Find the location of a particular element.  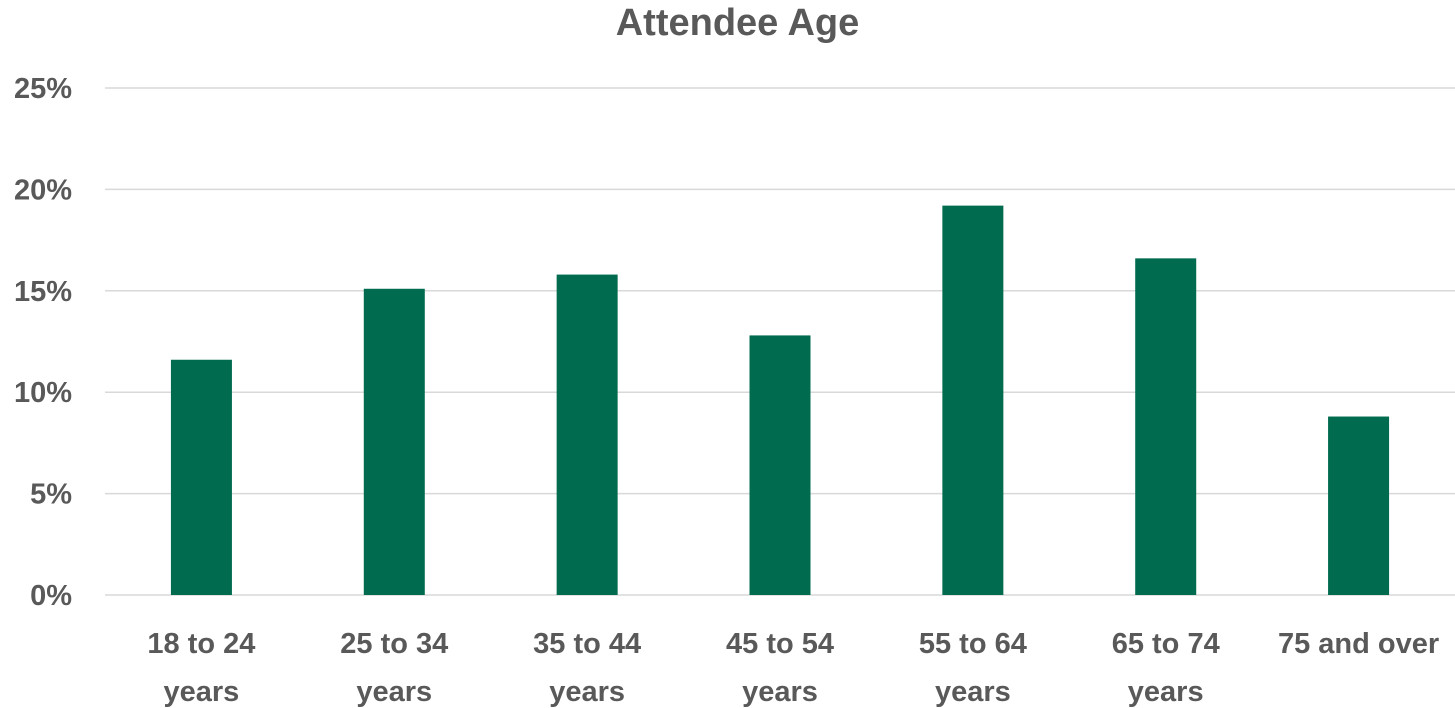

x-category-label: 55 to 64 years is located at coordinates (973, 668).